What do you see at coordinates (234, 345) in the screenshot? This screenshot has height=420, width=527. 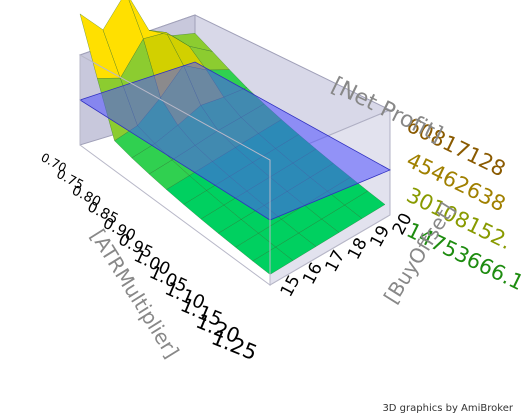 I see `x-tick-label: 1.25` at bounding box center [234, 345].